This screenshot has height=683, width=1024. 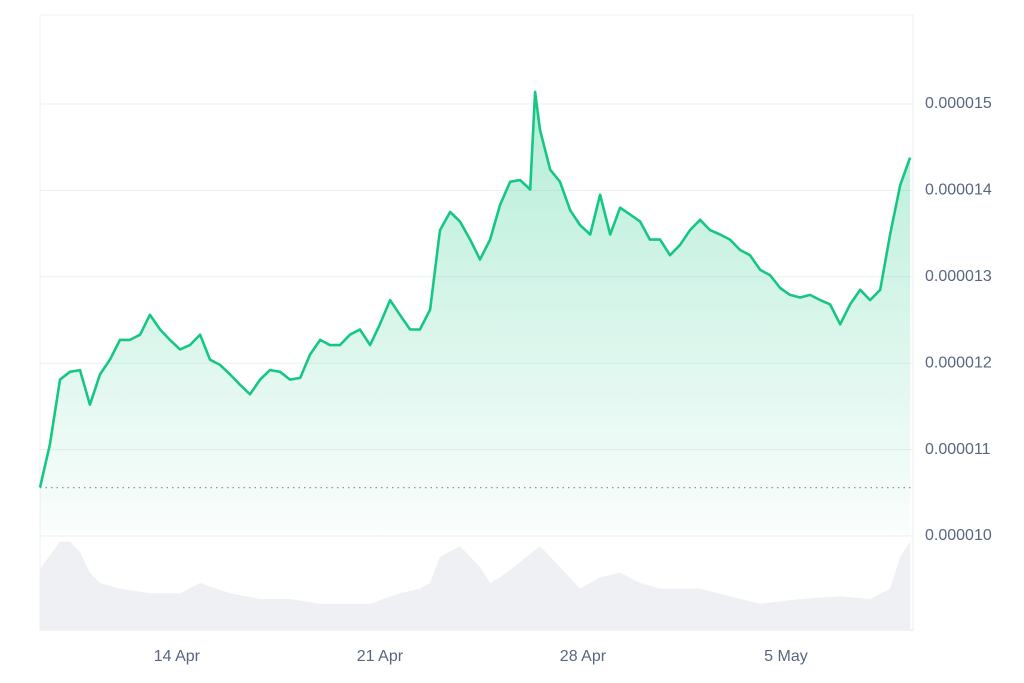 What do you see at coordinates (475, 585) in the screenshot?
I see `volume-area` at bounding box center [475, 585].